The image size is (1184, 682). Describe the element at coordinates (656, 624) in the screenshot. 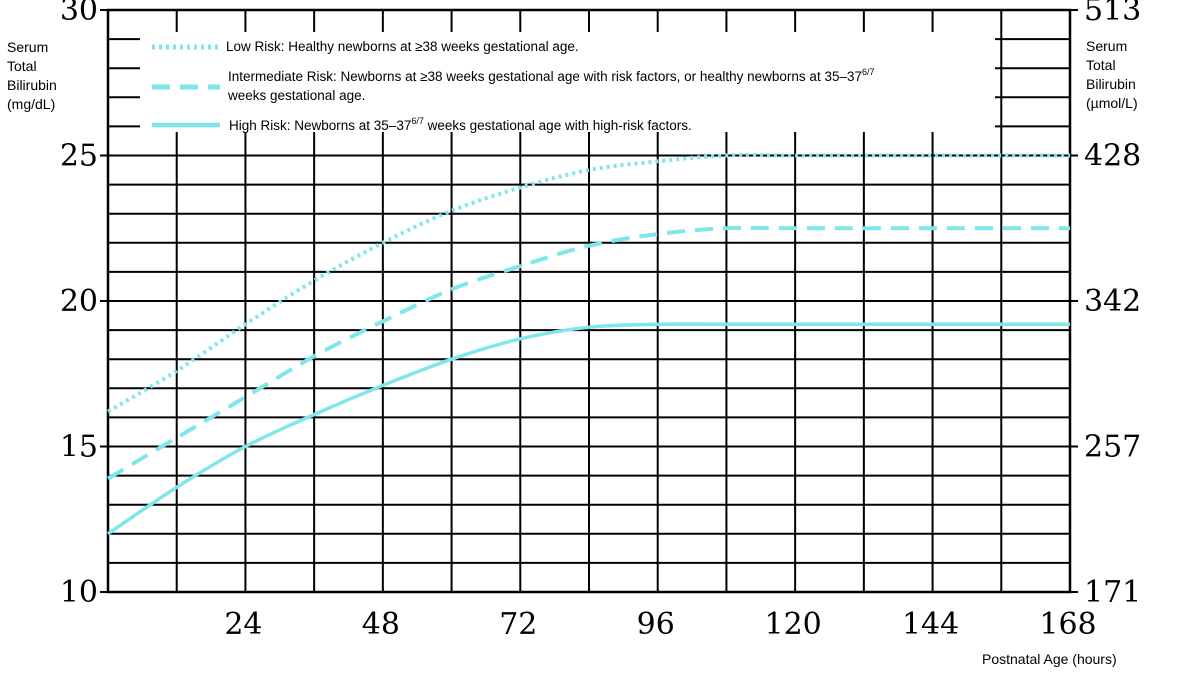

I see `x-tick-label: 96` at that location.